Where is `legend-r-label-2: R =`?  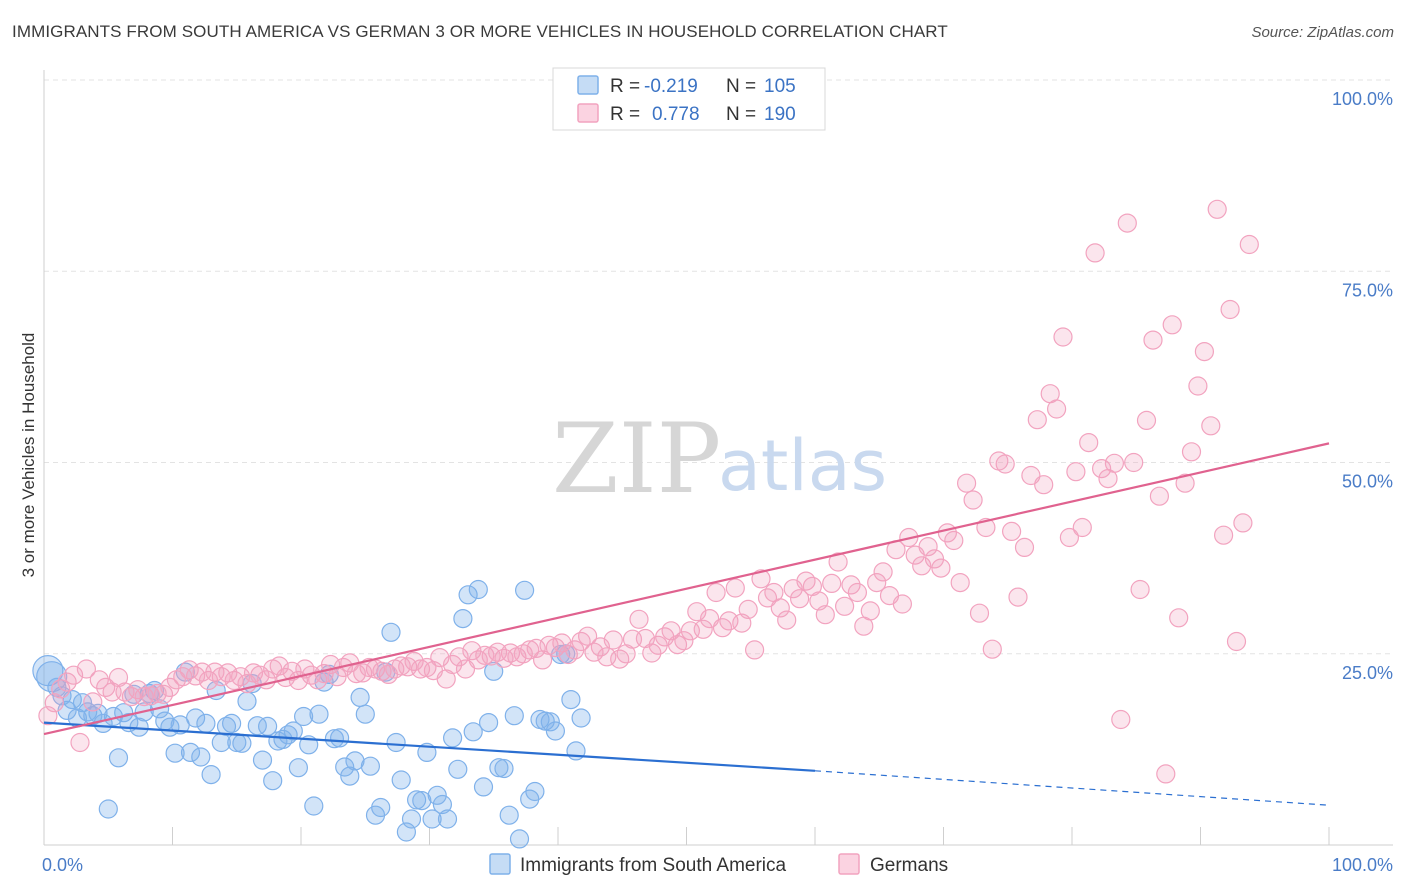
legend-r-label-2: R = is located at coordinates (625, 114).